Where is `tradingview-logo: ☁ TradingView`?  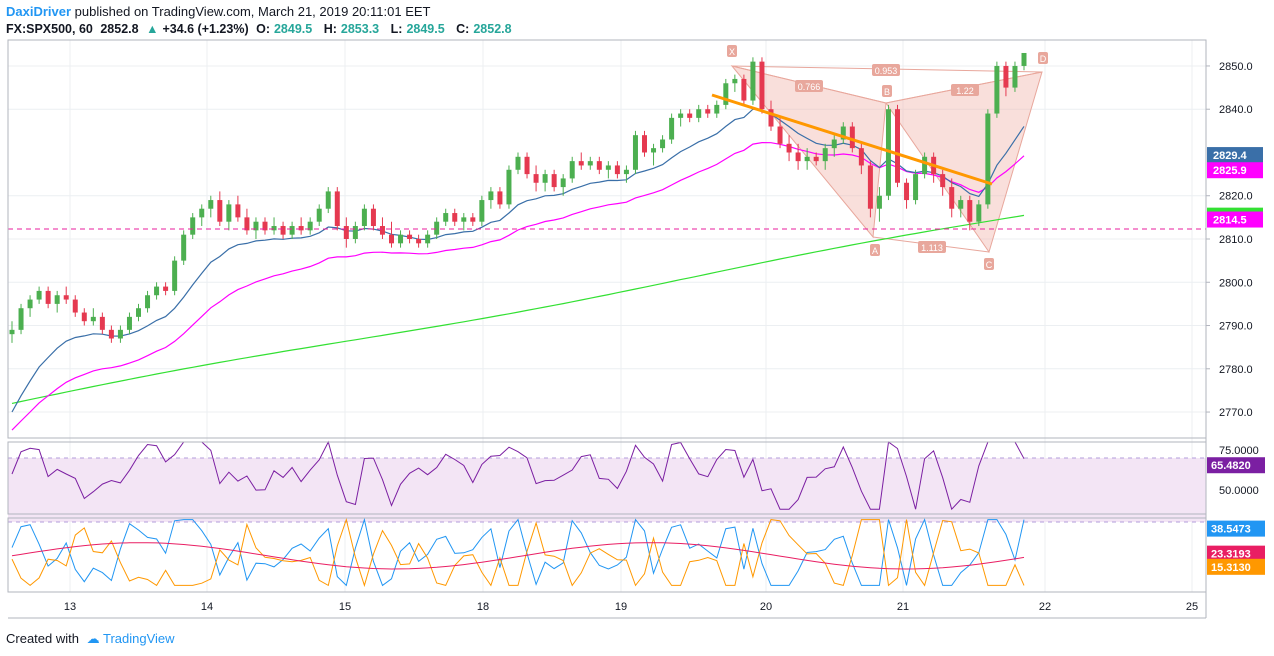 tradingview-logo: ☁ TradingView is located at coordinates (130, 638).